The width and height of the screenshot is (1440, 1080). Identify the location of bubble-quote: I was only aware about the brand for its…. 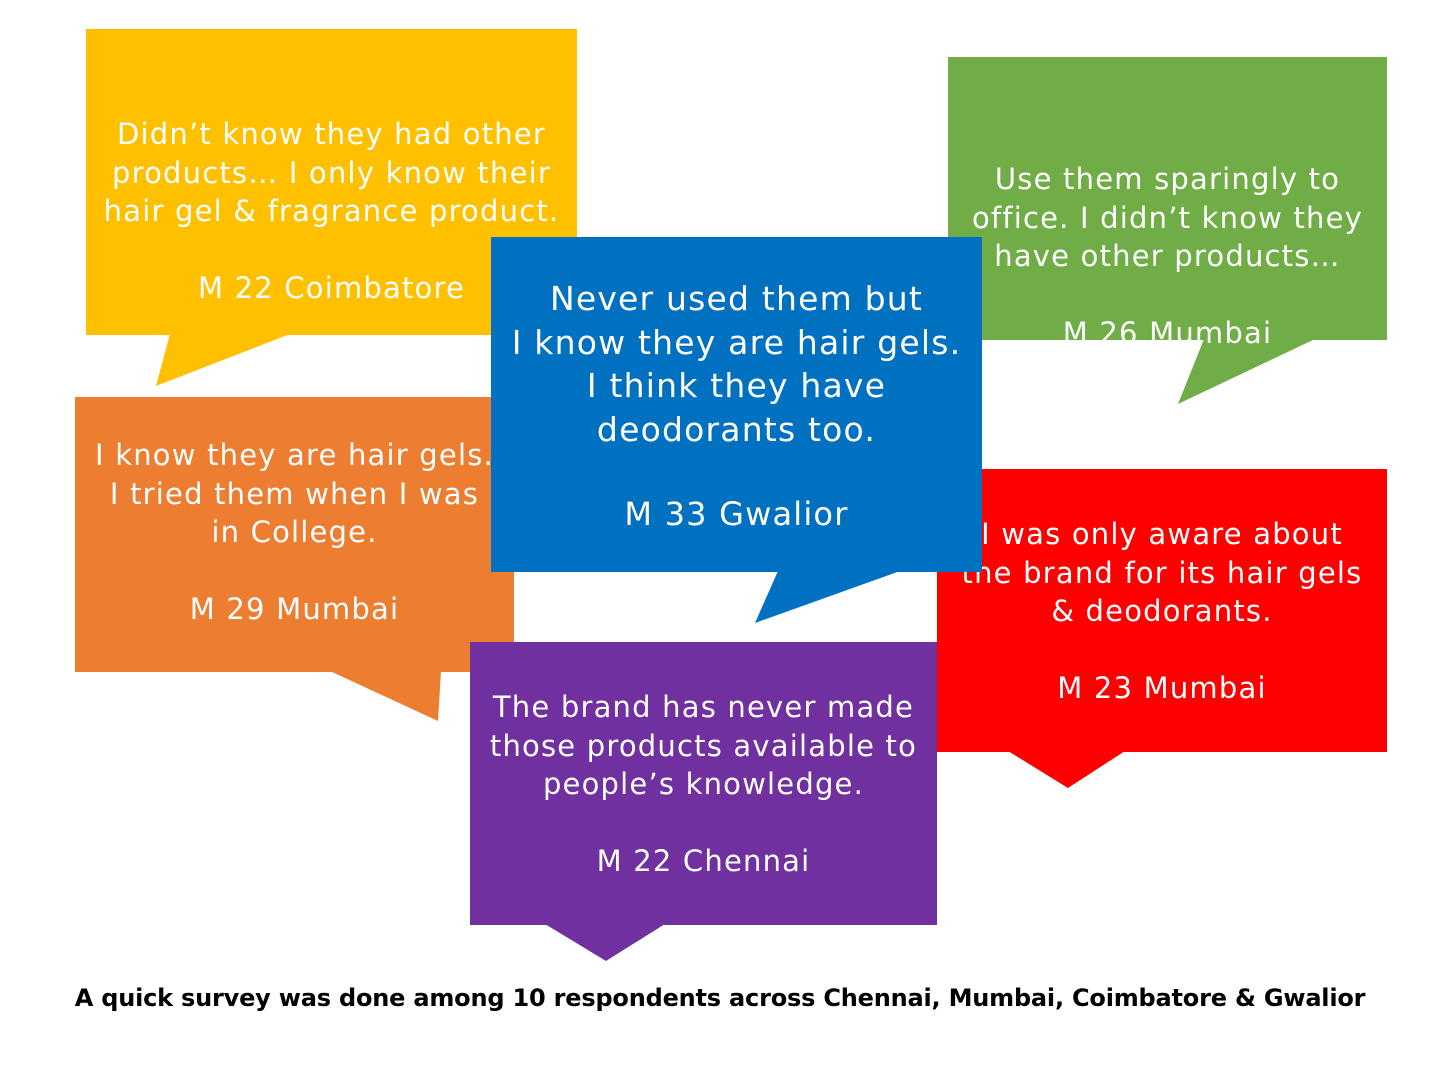
(1162, 572).